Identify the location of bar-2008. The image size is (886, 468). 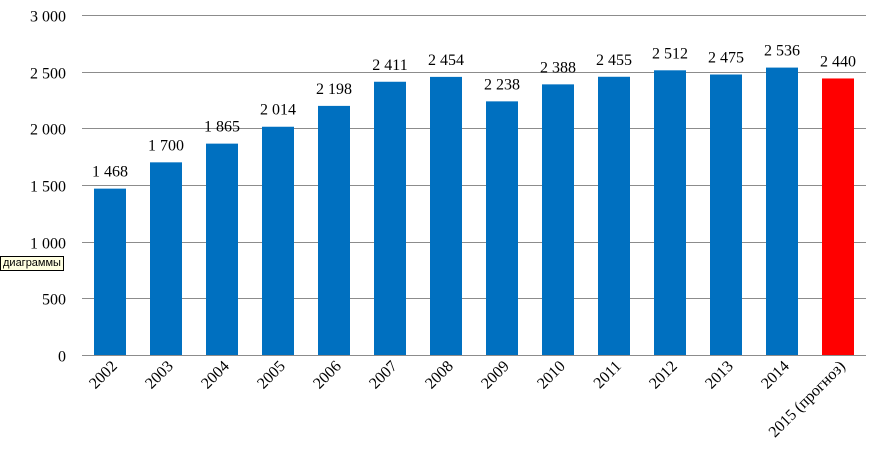
(446, 215).